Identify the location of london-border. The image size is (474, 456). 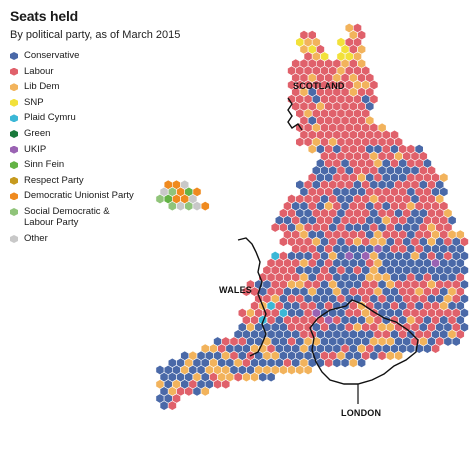
(364, 342).